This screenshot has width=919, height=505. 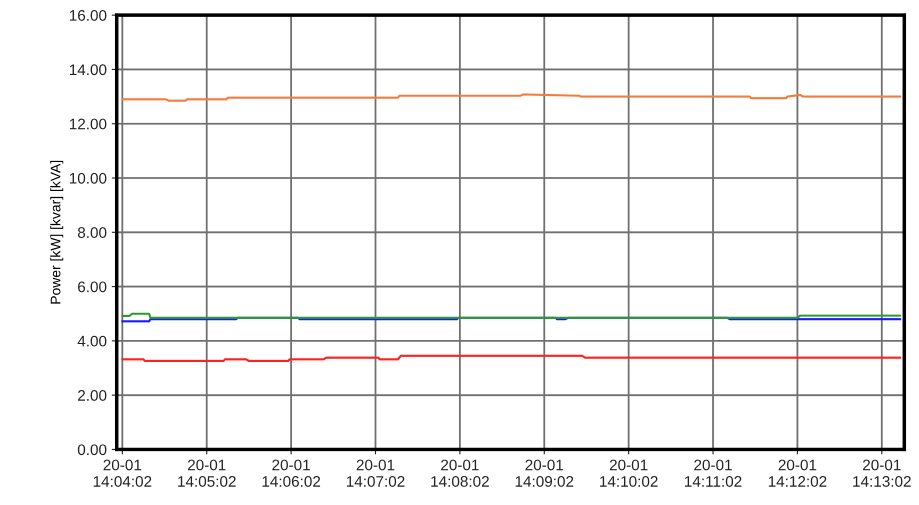 What do you see at coordinates (545, 473) in the screenshot?
I see `x-tick-label: 20-01 14:09:02` at bounding box center [545, 473].